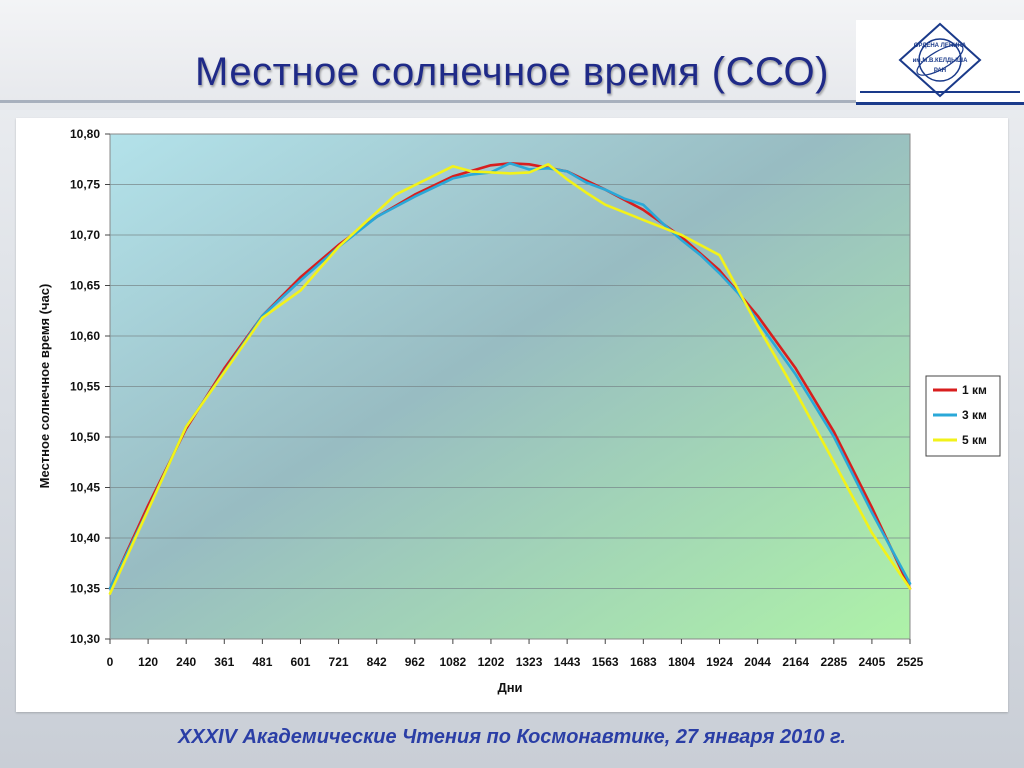 This screenshot has height=768, width=1024. What do you see at coordinates (85, 235) in the screenshot?
I see `y-tick-label: 10,70` at bounding box center [85, 235].